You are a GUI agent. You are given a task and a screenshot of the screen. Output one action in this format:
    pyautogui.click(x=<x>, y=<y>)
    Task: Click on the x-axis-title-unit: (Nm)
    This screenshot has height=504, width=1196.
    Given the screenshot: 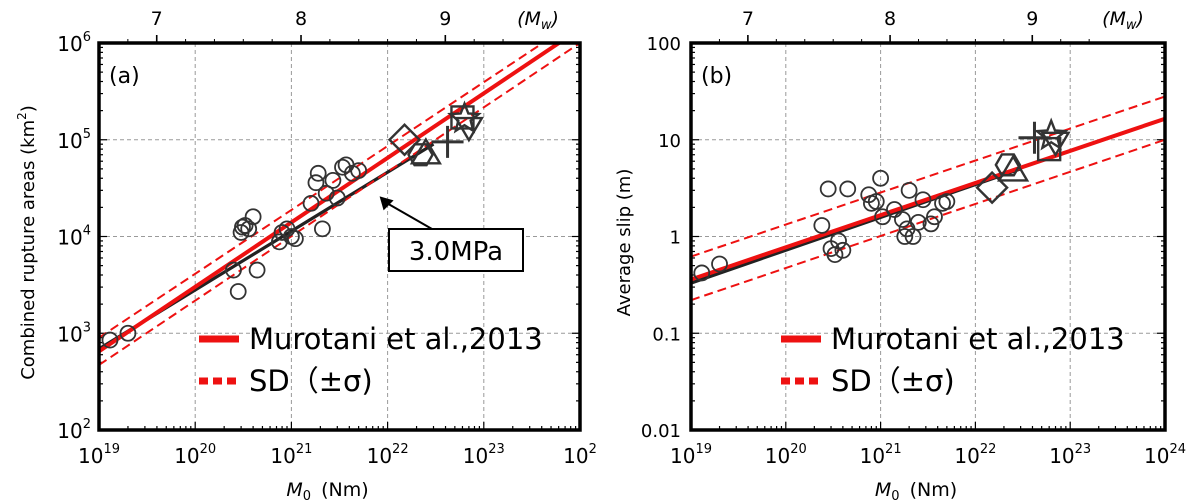 What is the action you would take?
    pyautogui.click(x=345, y=490)
    